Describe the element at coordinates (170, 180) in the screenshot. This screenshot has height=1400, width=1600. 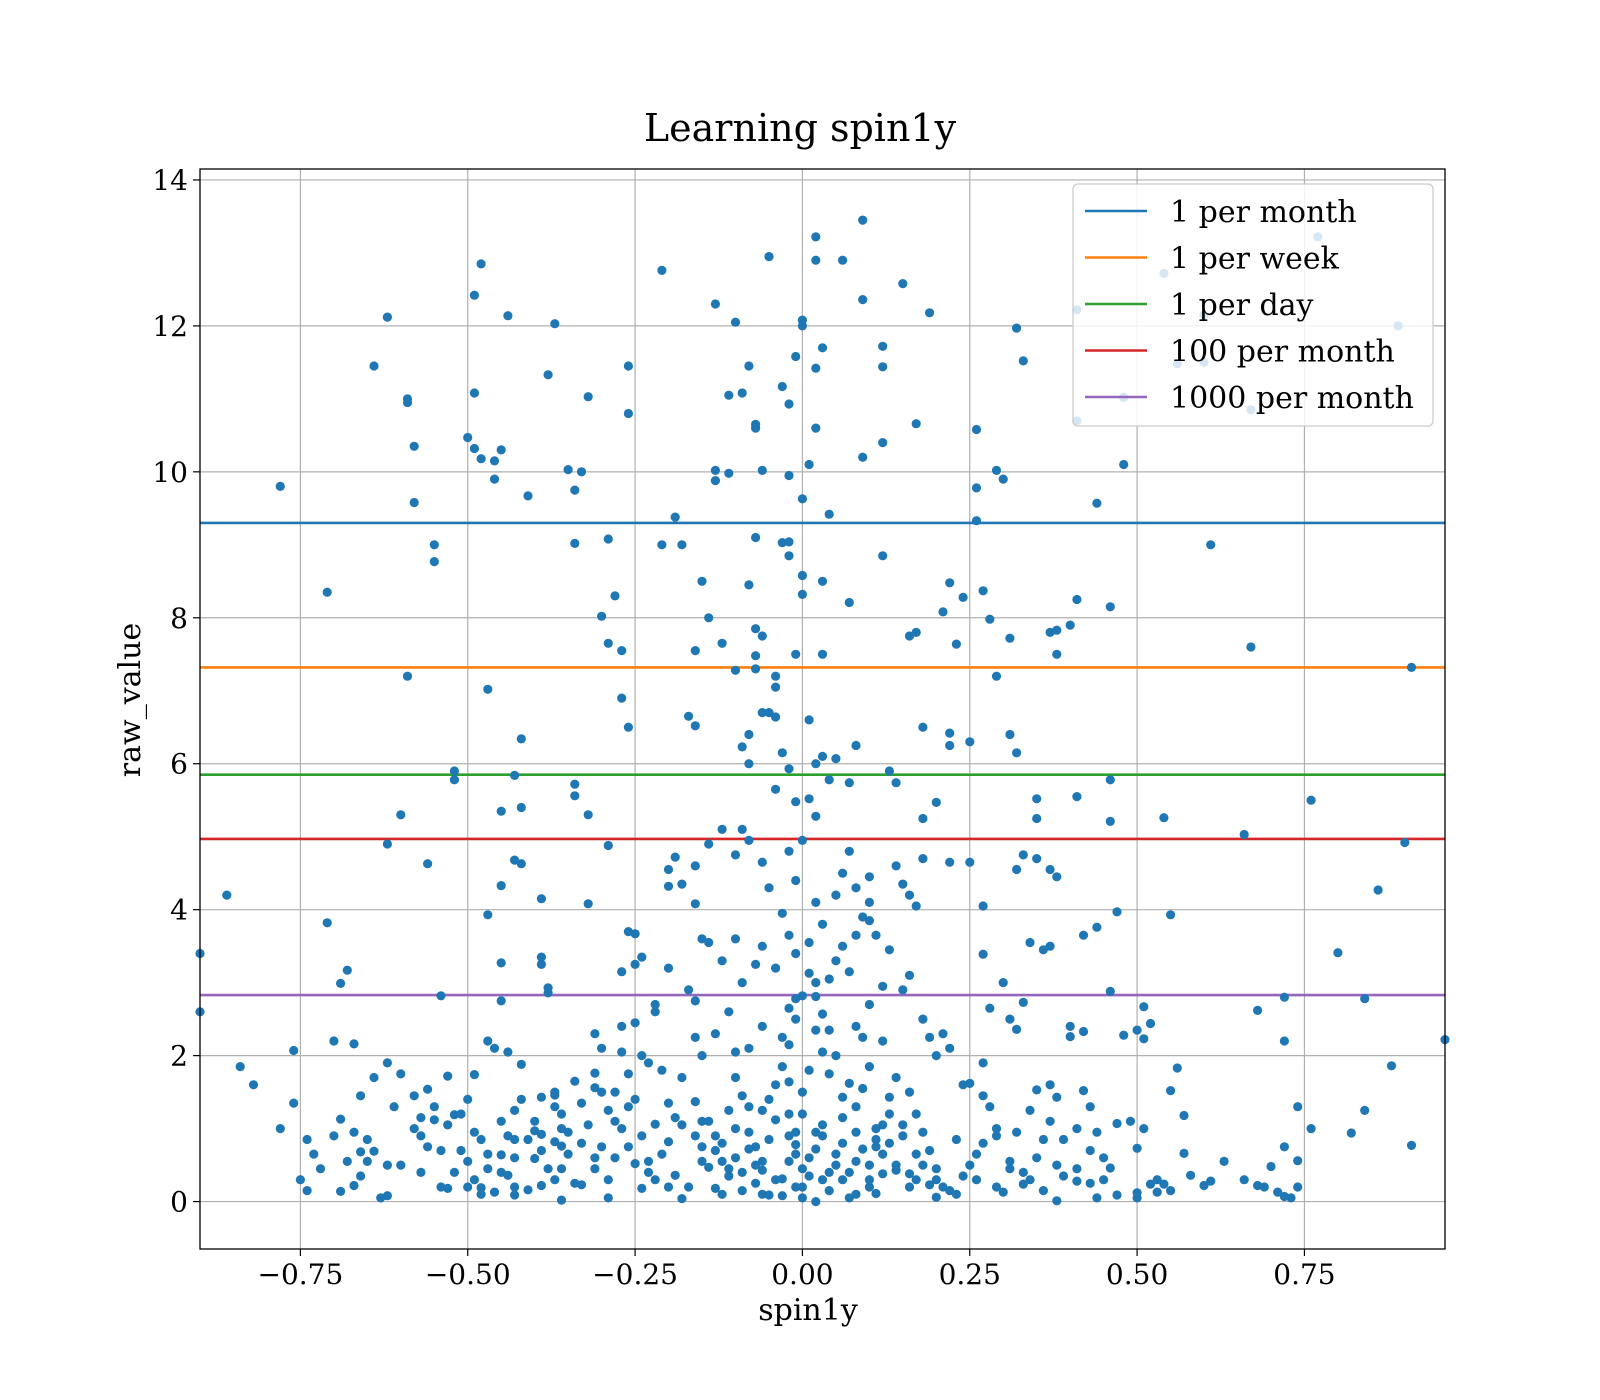
I see `y-tick-label: 14` at that location.